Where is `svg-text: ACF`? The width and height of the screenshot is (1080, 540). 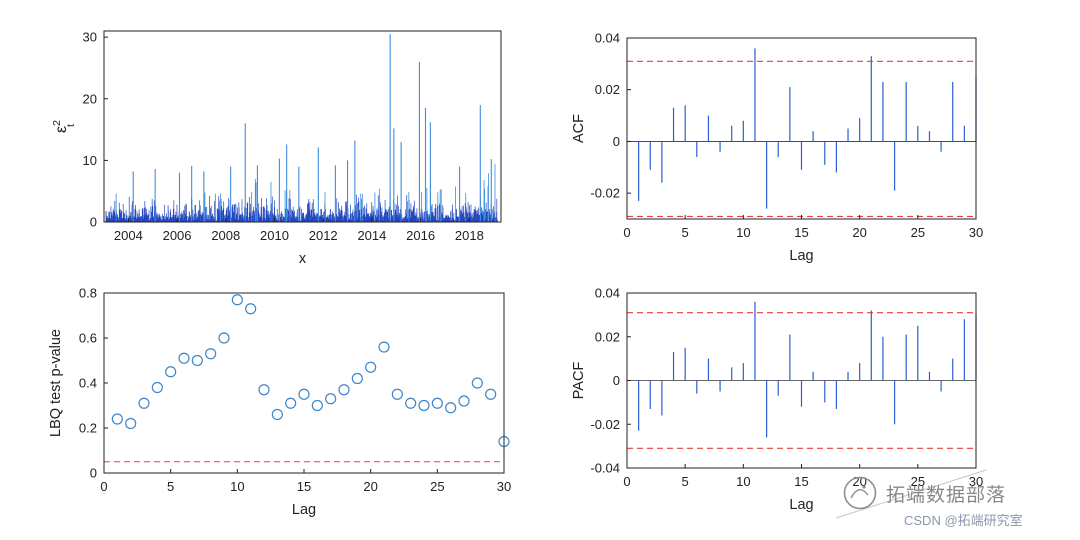 svg-text: ACF is located at coordinates (579, 128).